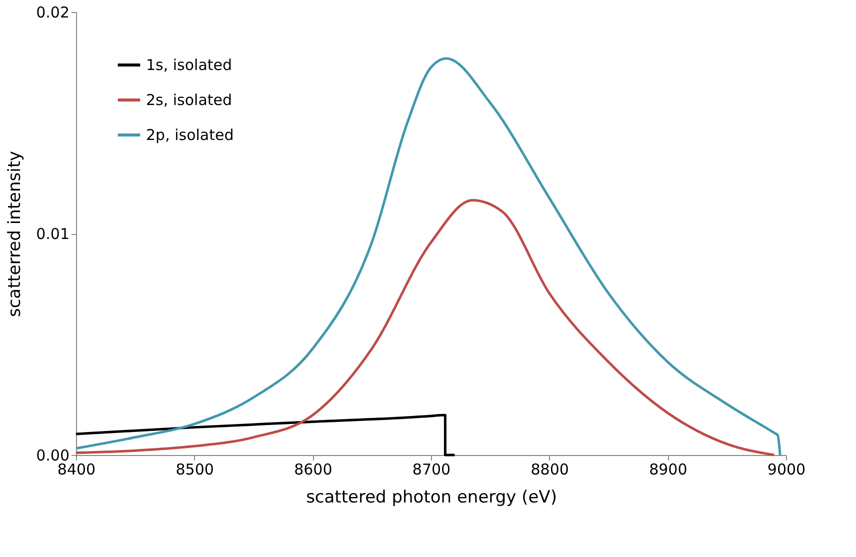  Describe the element at coordinates (195, 469) in the screenshot. I see `x-tick-label: 8500` at that location.